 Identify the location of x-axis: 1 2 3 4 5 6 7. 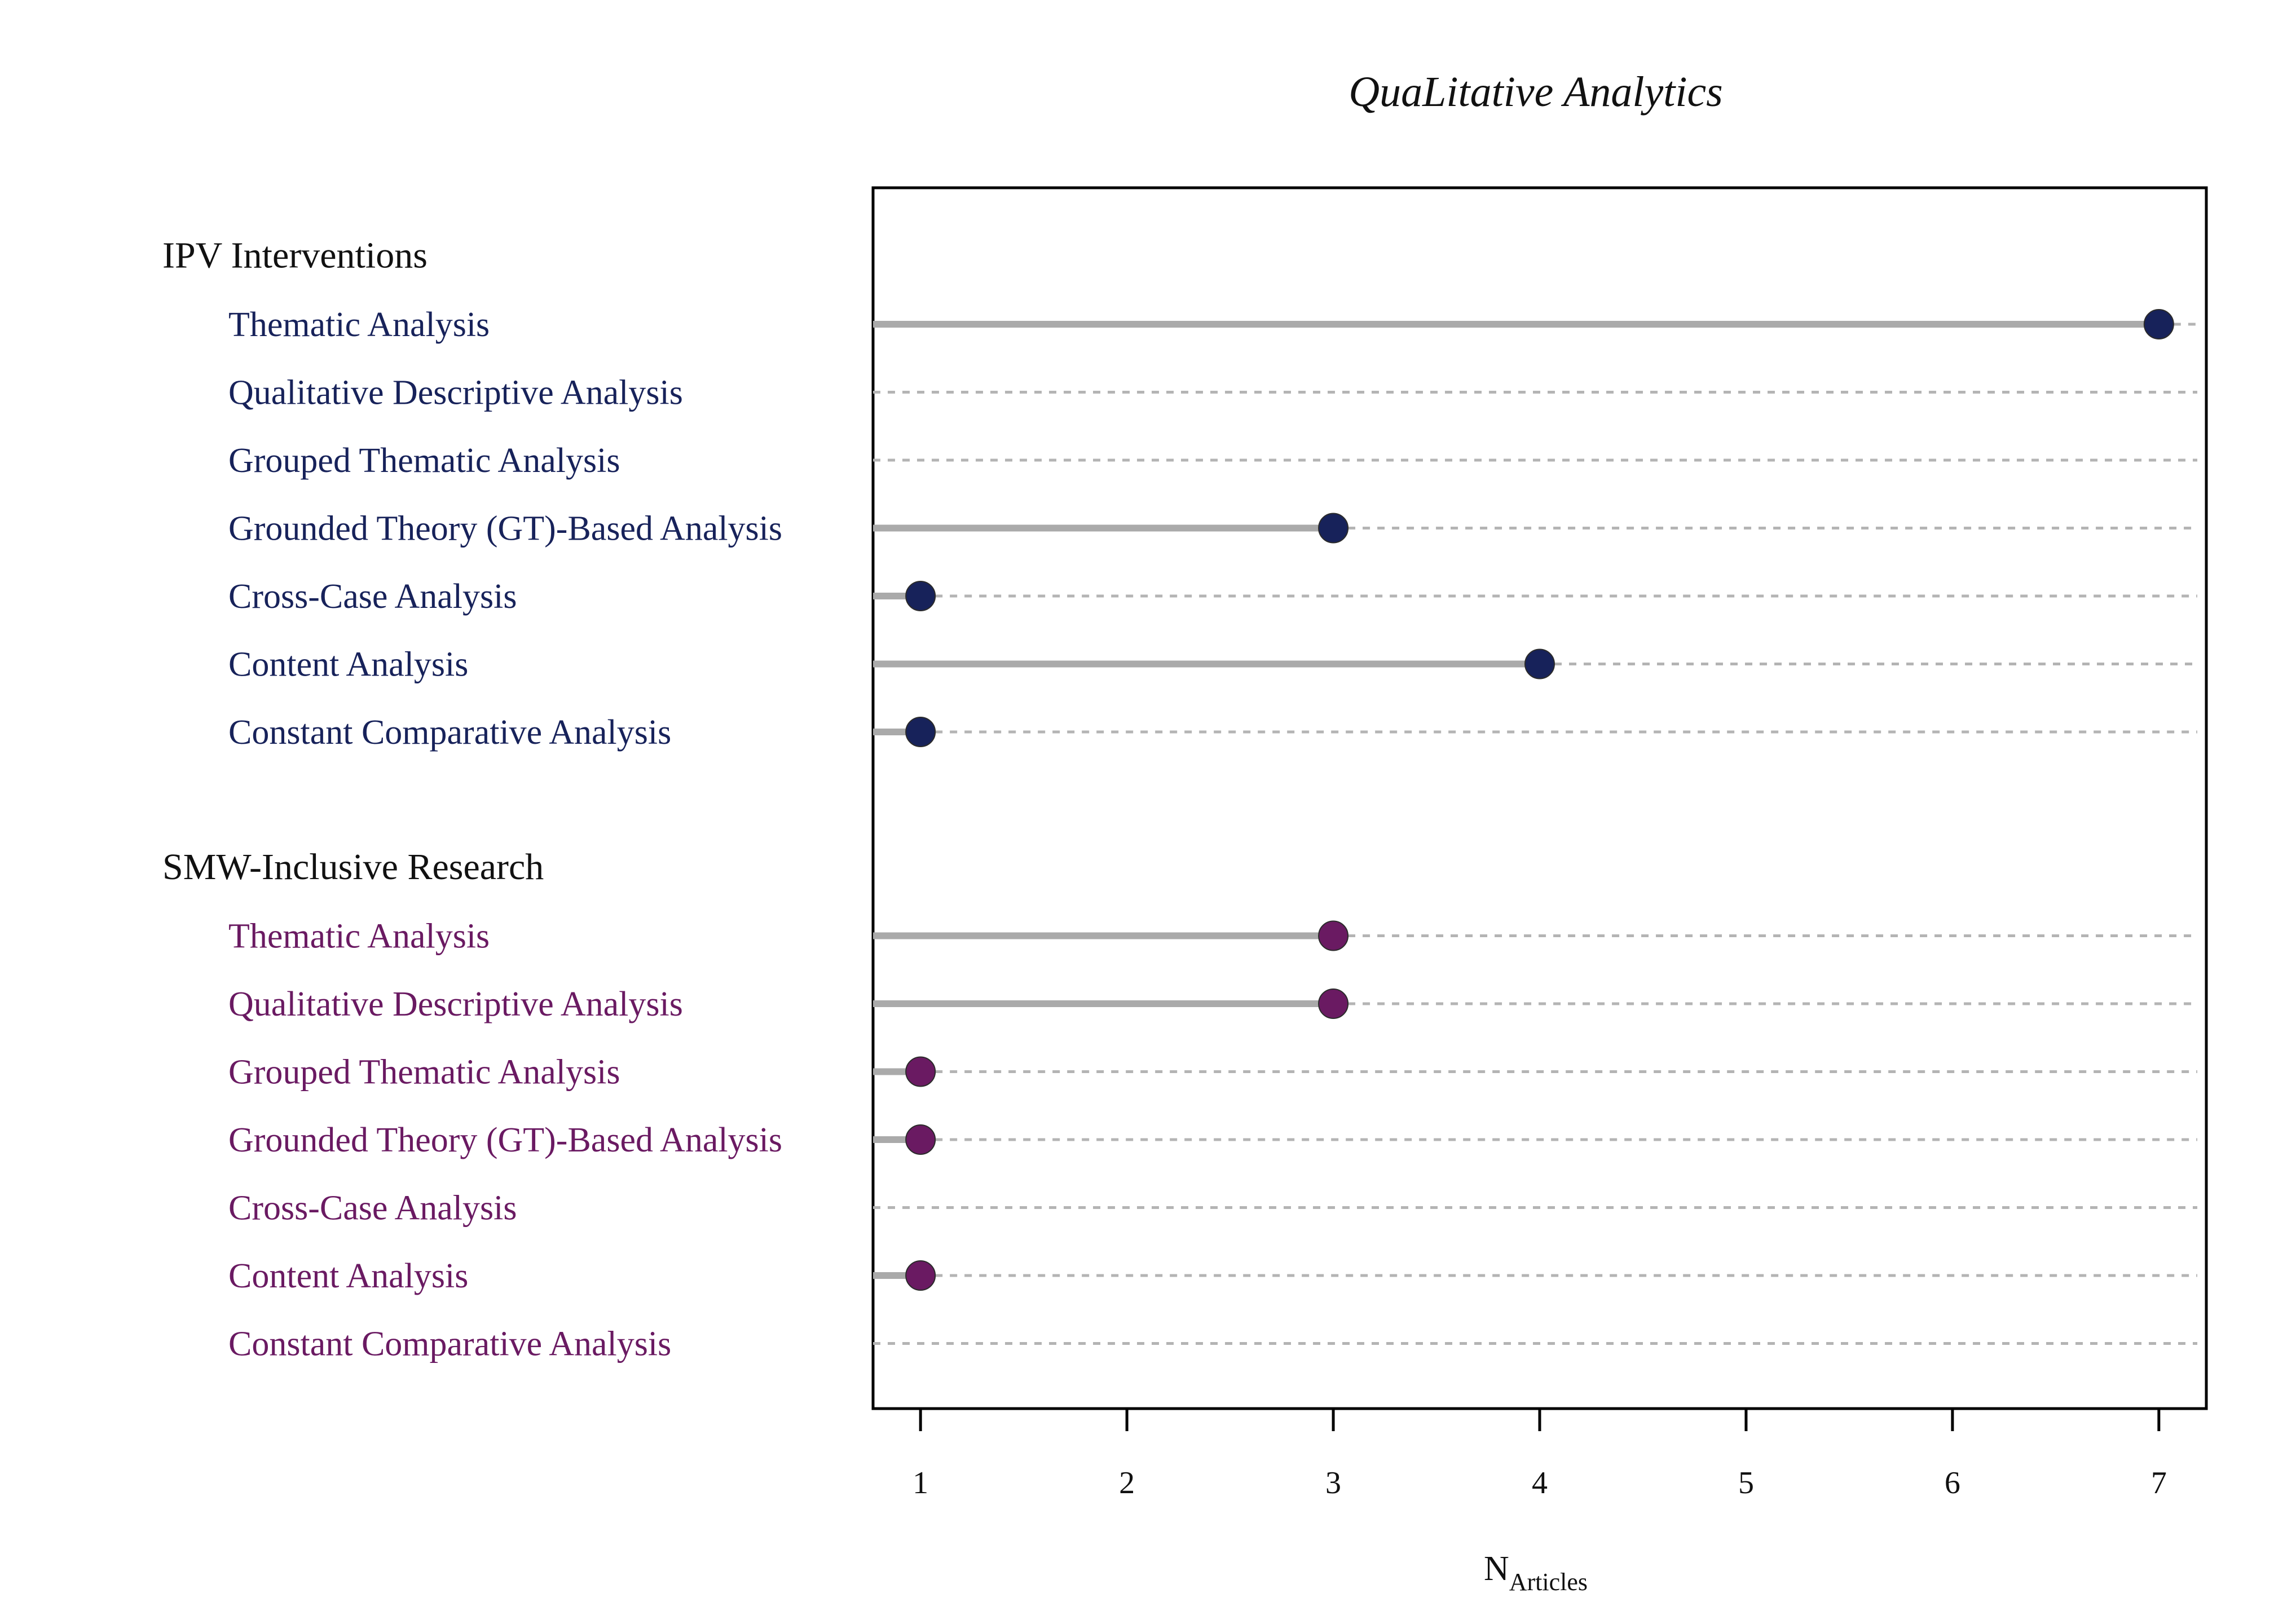
(1540, 1455).